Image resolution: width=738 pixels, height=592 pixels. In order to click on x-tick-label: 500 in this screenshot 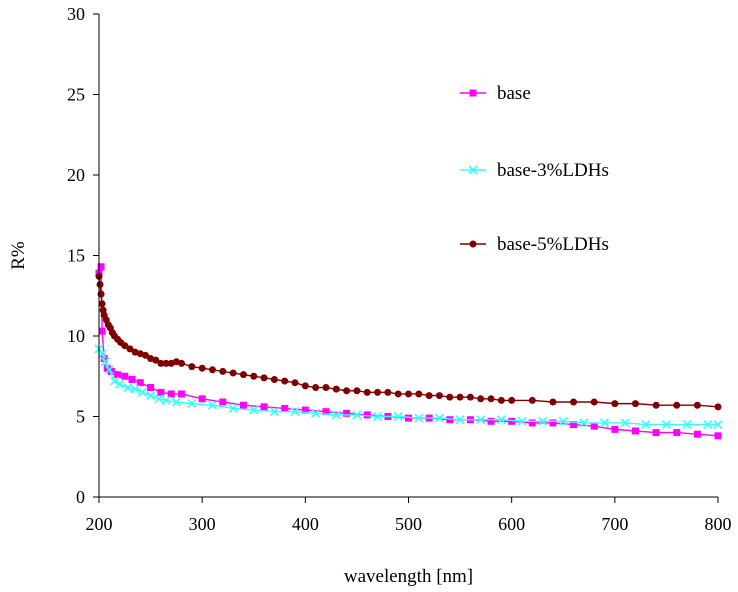, I will do `click(408, 524)`.